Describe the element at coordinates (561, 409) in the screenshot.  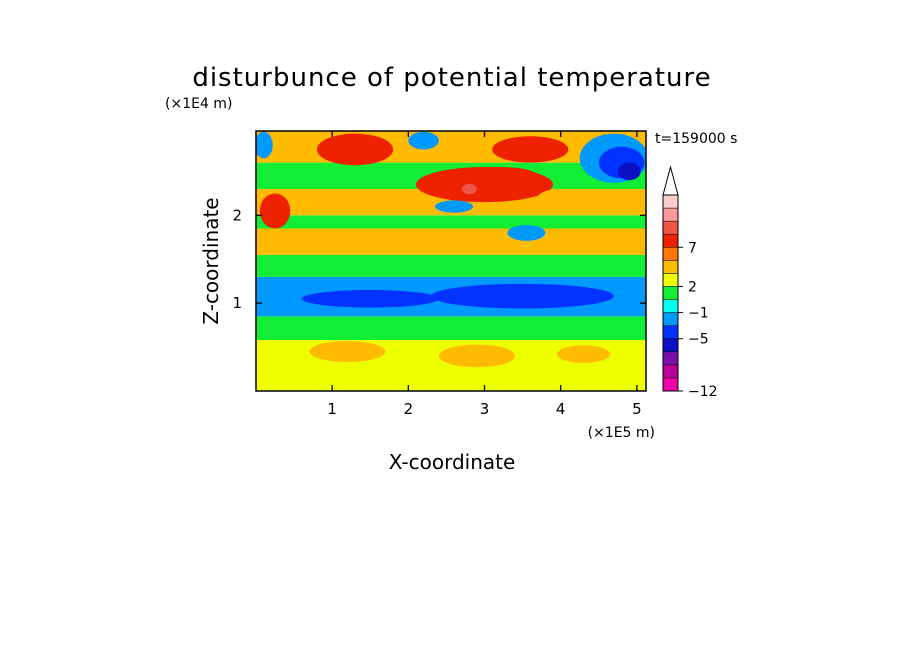
I see `x-tick-label: 4` at that location.